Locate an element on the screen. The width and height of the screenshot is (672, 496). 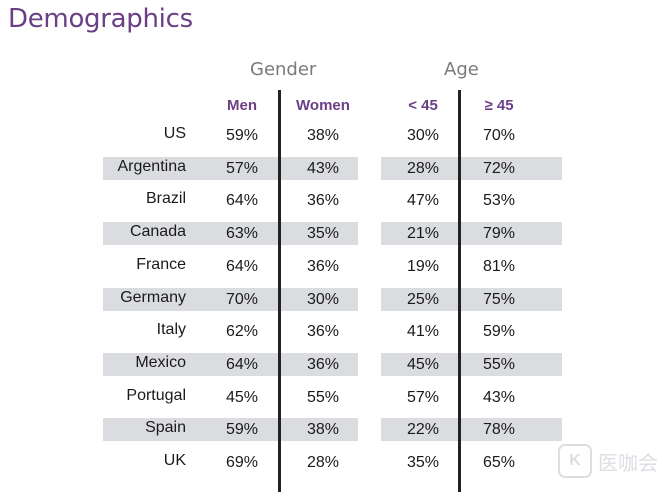
over45-value-cell: 55% is located at coordinates (499, 364).